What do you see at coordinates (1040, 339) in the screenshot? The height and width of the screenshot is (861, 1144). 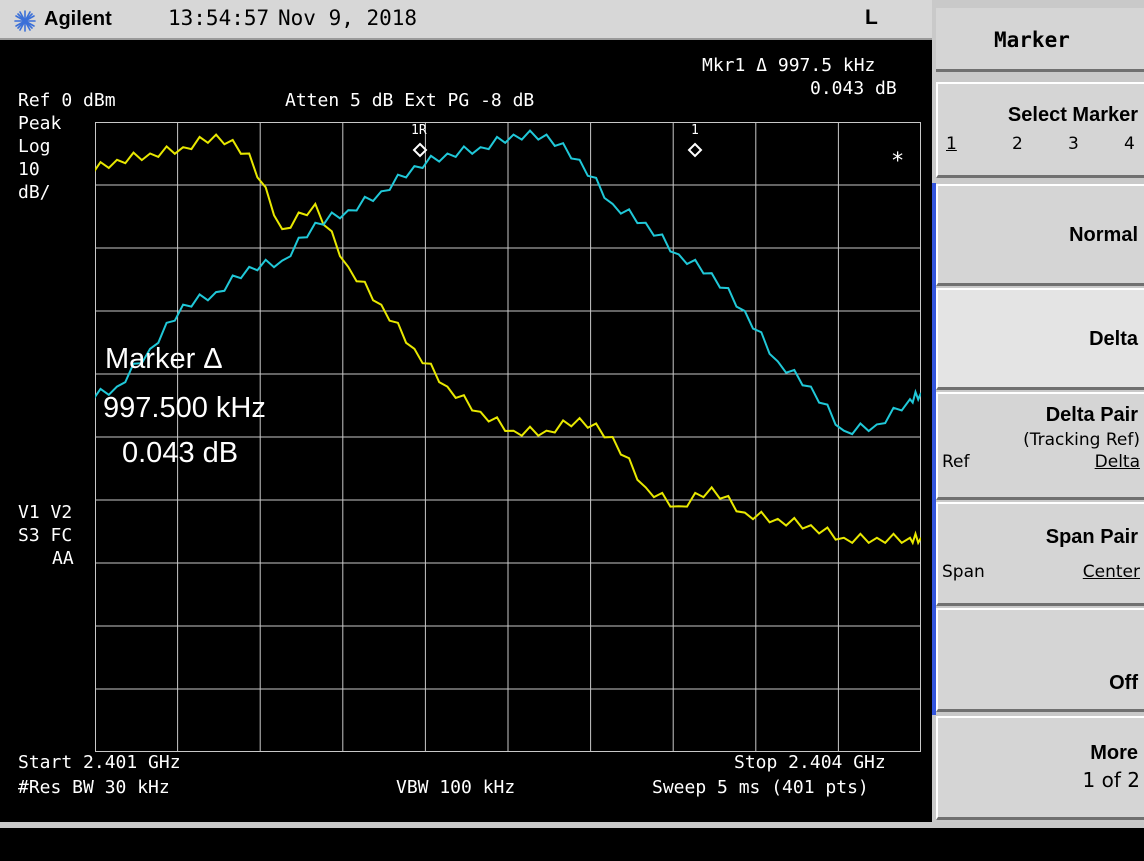 I see `delta-button: Delta` at bounding box center [1040, 339].